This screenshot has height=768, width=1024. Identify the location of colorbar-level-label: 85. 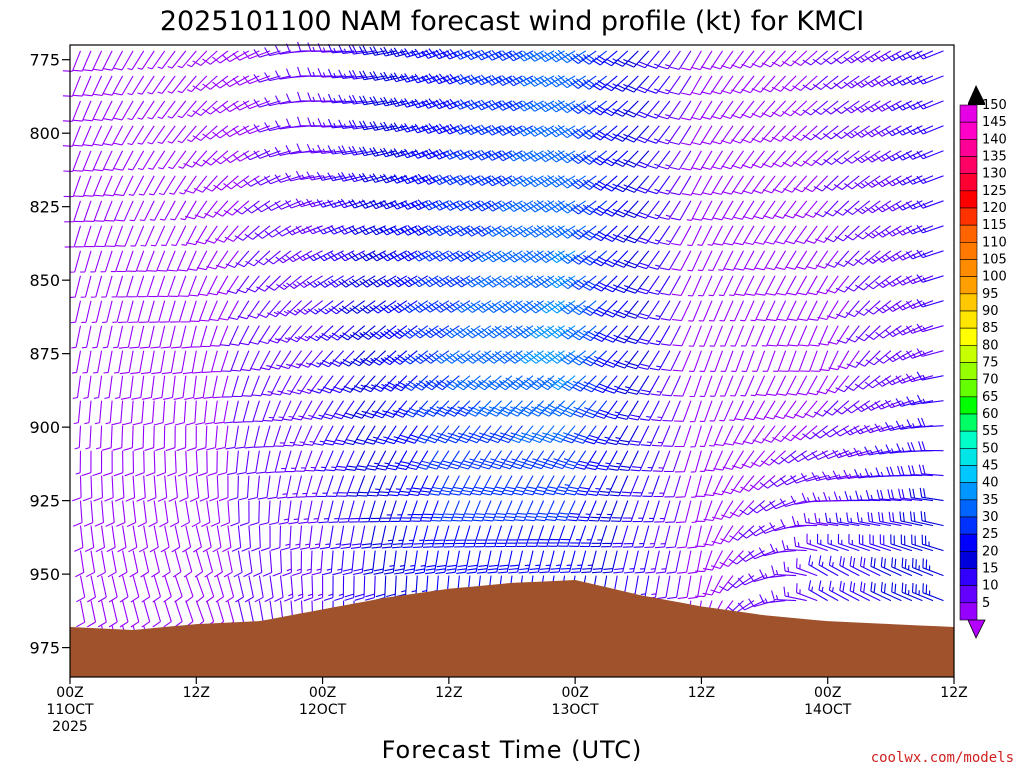
(990, 328).